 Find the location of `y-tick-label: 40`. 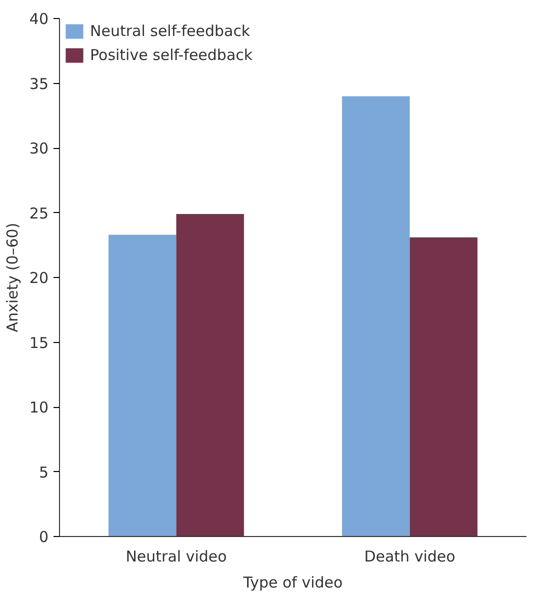

y-tick-label: 40 is located at coordinates (39, 19).